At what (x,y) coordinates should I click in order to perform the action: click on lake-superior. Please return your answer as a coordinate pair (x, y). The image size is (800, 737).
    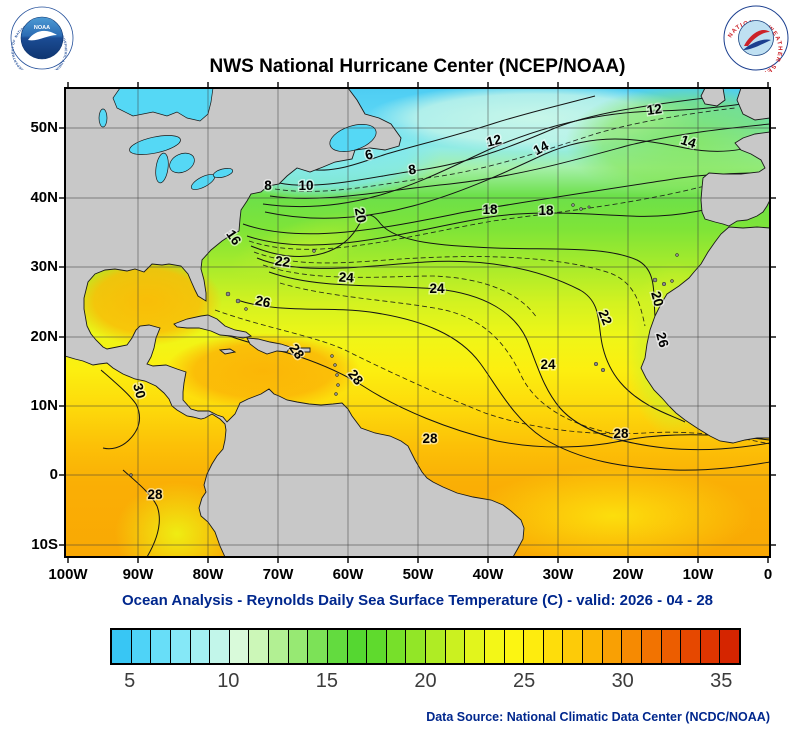
    Looking at the image, I should click on (155, 145).